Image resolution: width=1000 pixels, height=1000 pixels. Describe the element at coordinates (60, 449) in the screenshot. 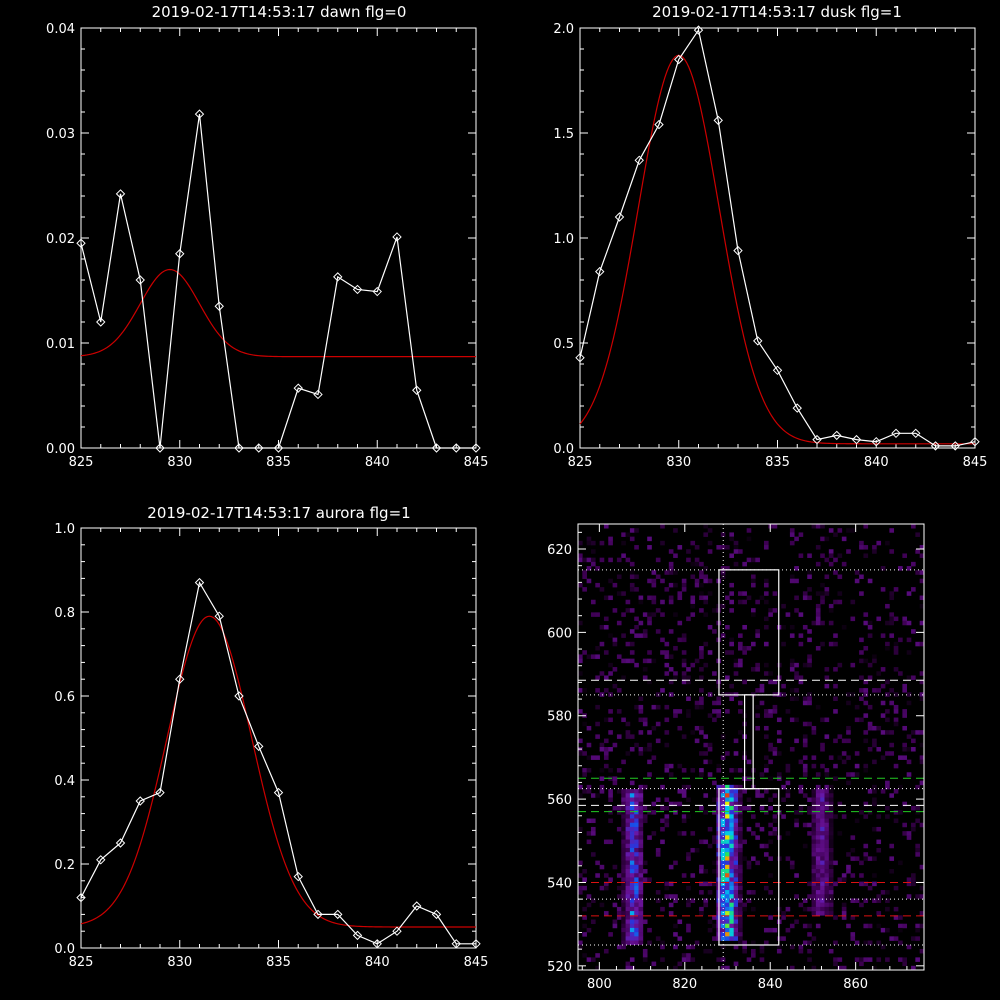

I see `y-tick-label: 0.00` at that location.